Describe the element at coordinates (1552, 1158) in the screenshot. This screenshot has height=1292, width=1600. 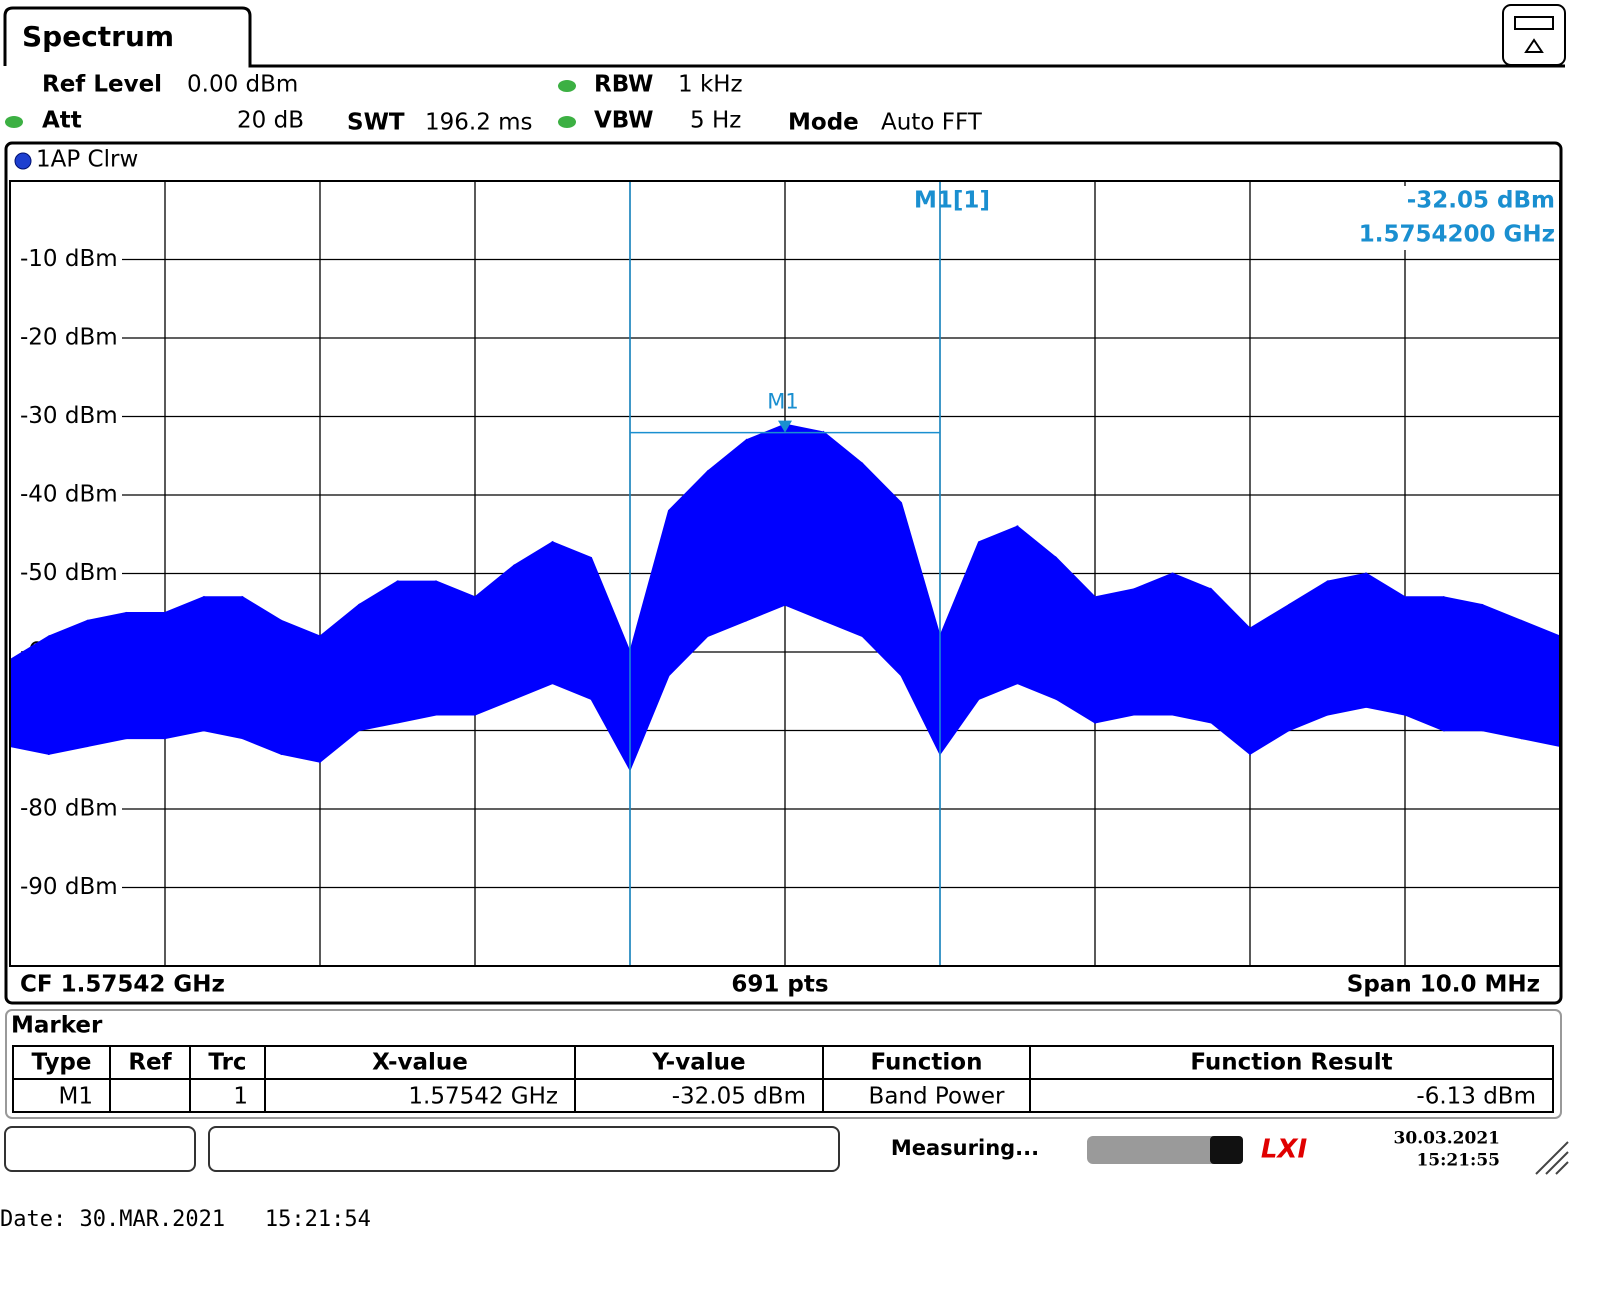
I see `resize-grip` at that location.